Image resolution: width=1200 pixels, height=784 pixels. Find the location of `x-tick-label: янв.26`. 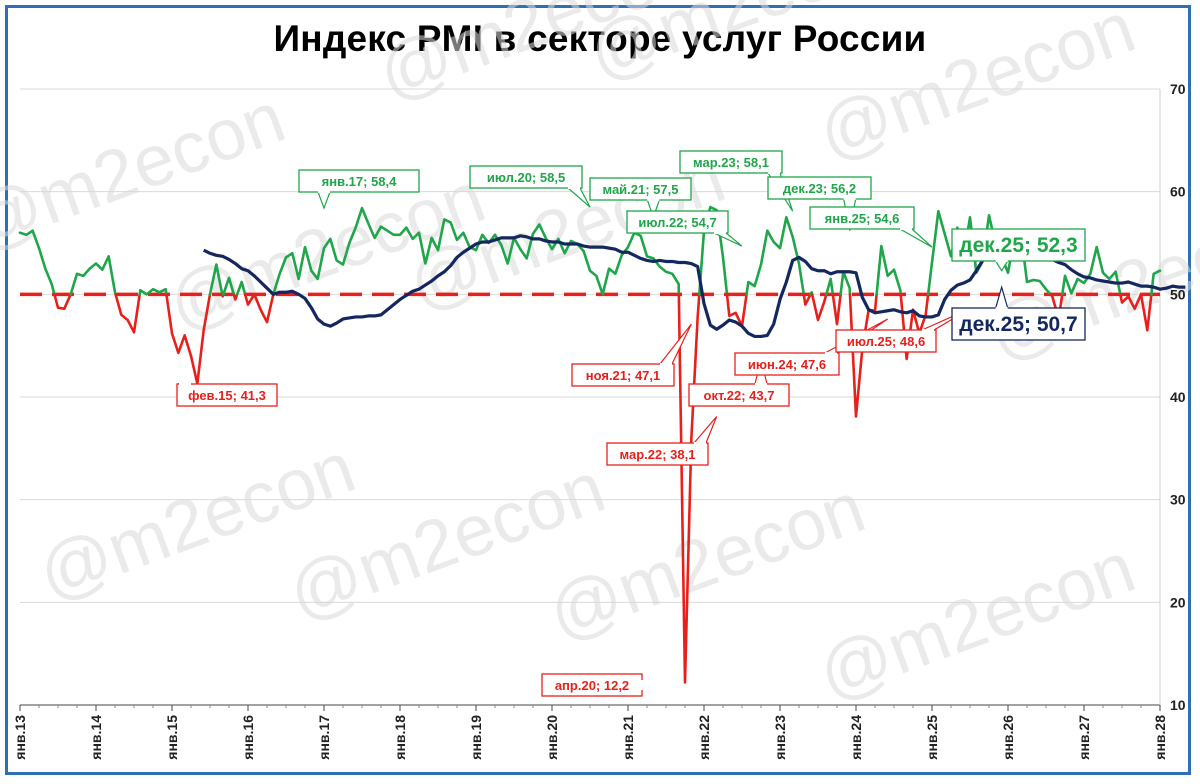

x-tick-label: янв.26 is located at coordinates (1008, 737).